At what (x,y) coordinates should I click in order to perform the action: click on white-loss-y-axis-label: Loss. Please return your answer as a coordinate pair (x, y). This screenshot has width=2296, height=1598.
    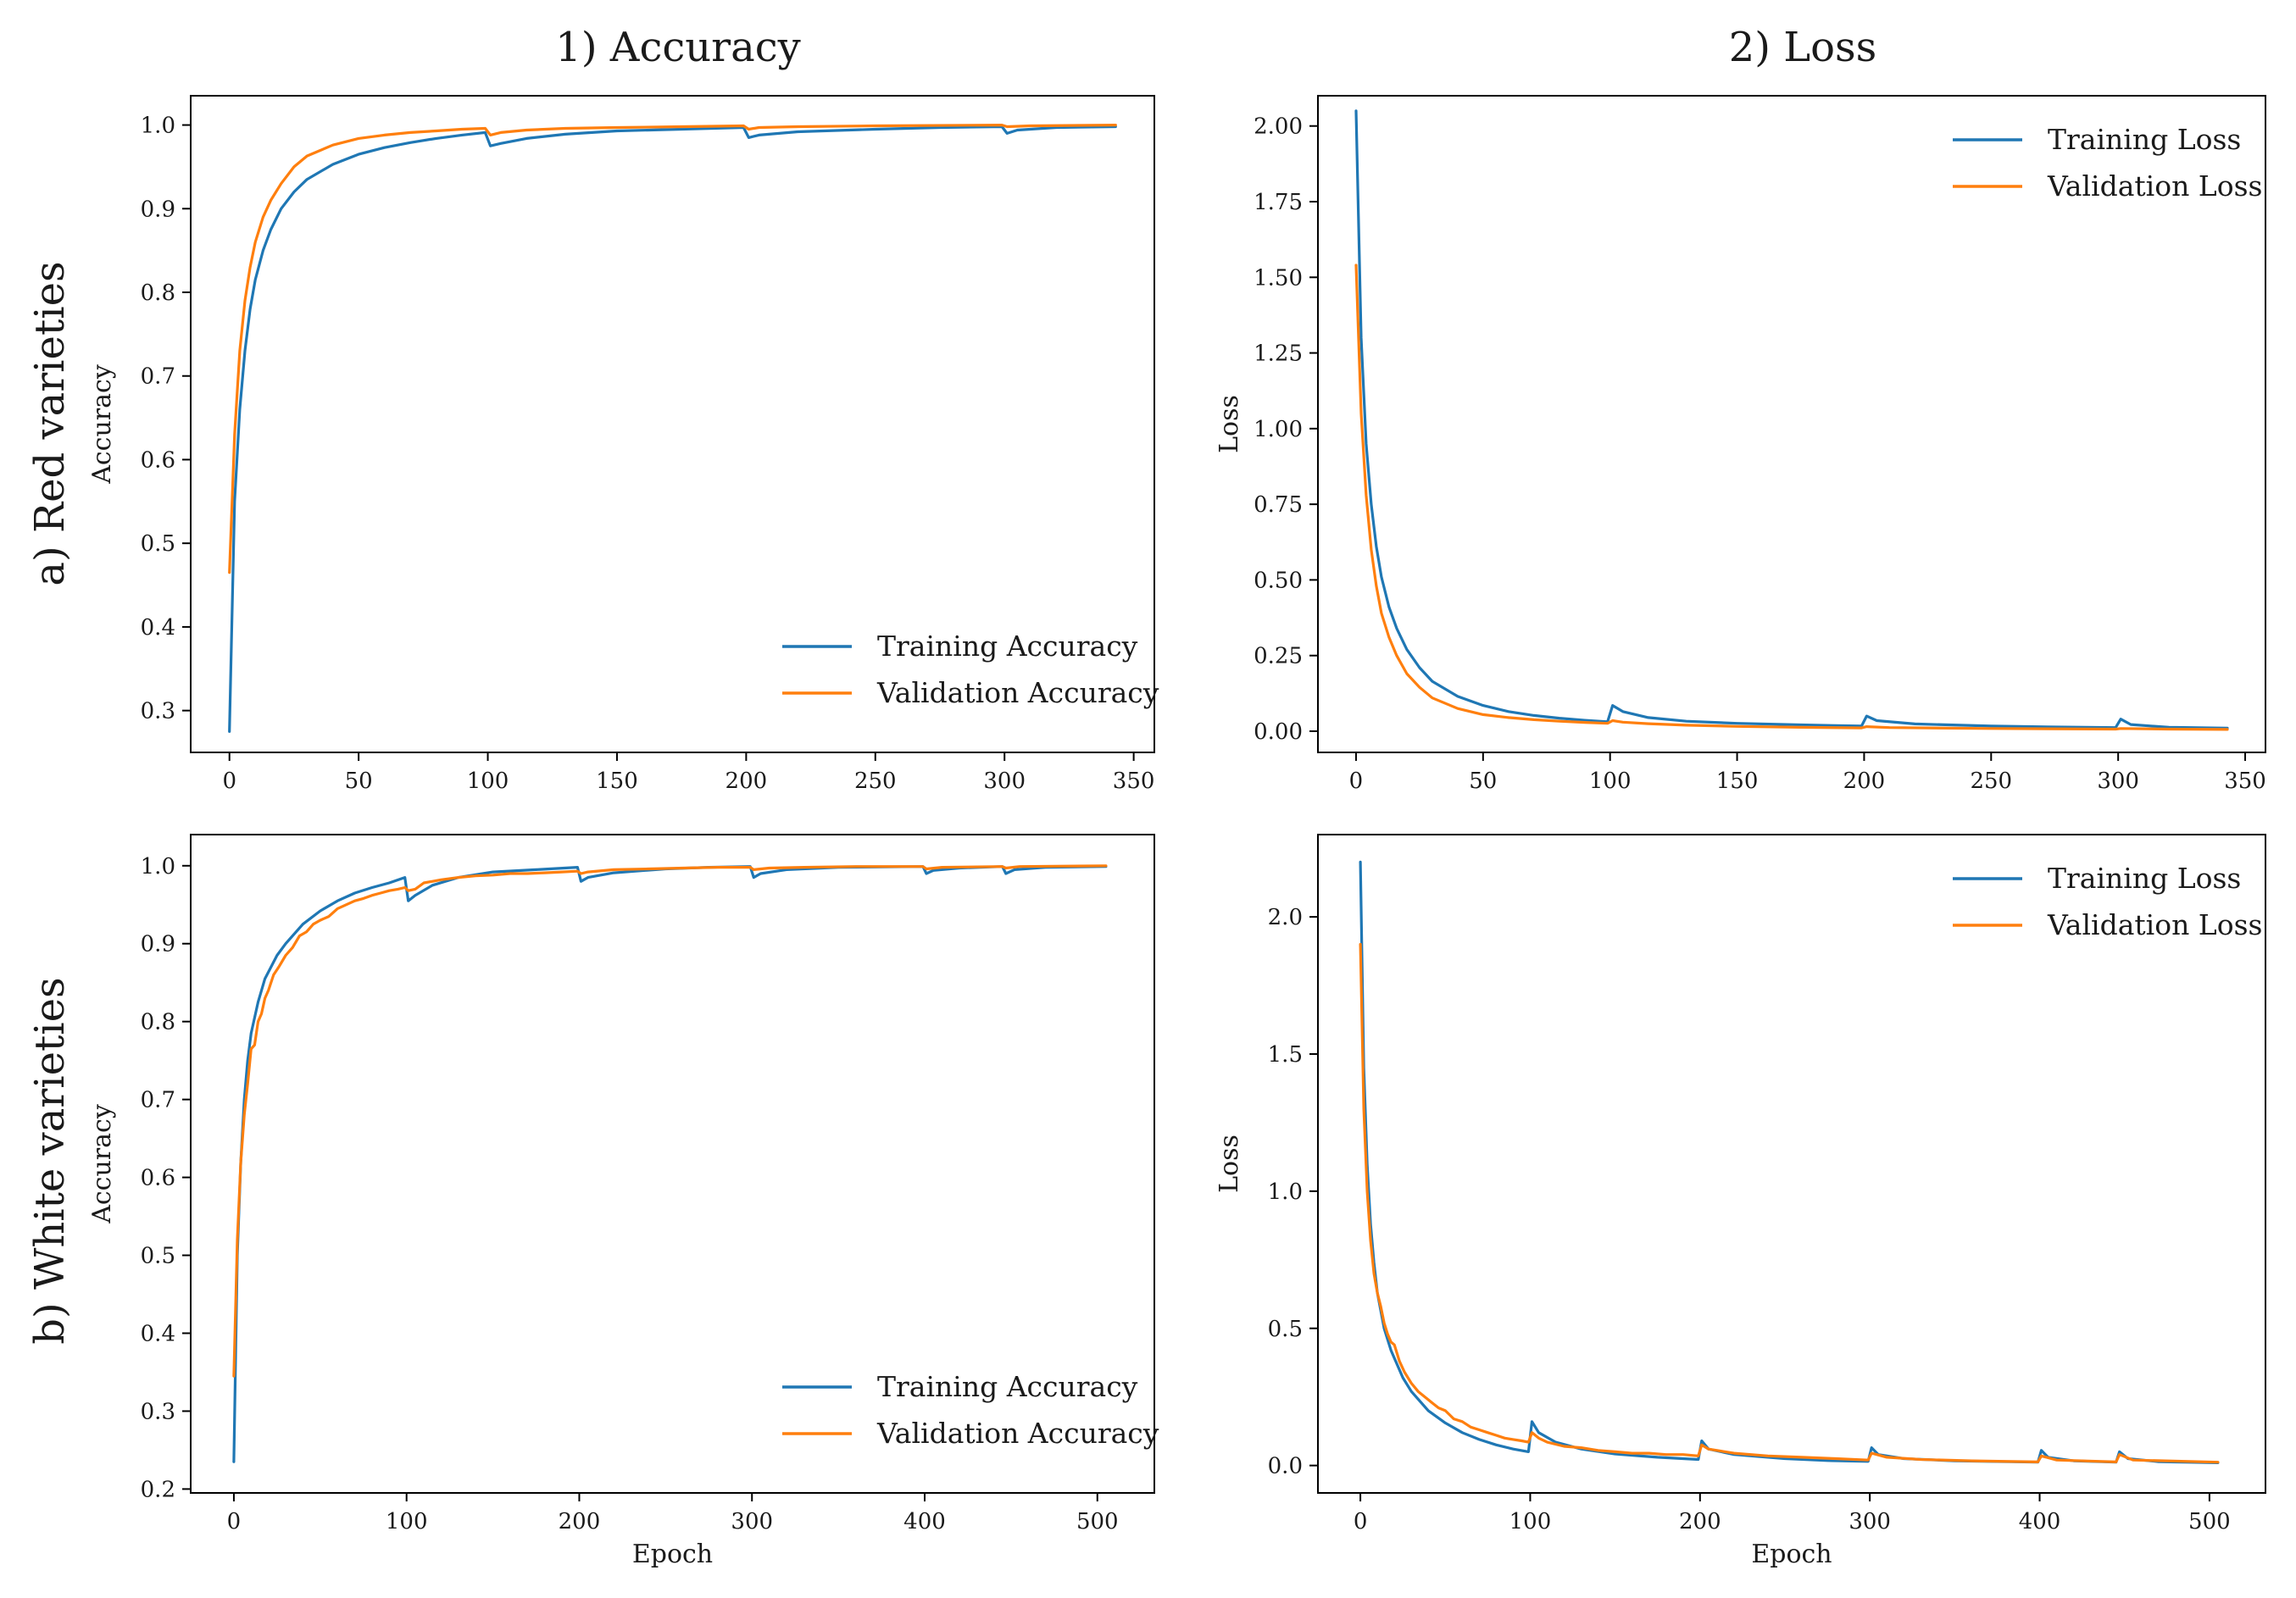
    Looking at the image, I should click on (1230, 1164).